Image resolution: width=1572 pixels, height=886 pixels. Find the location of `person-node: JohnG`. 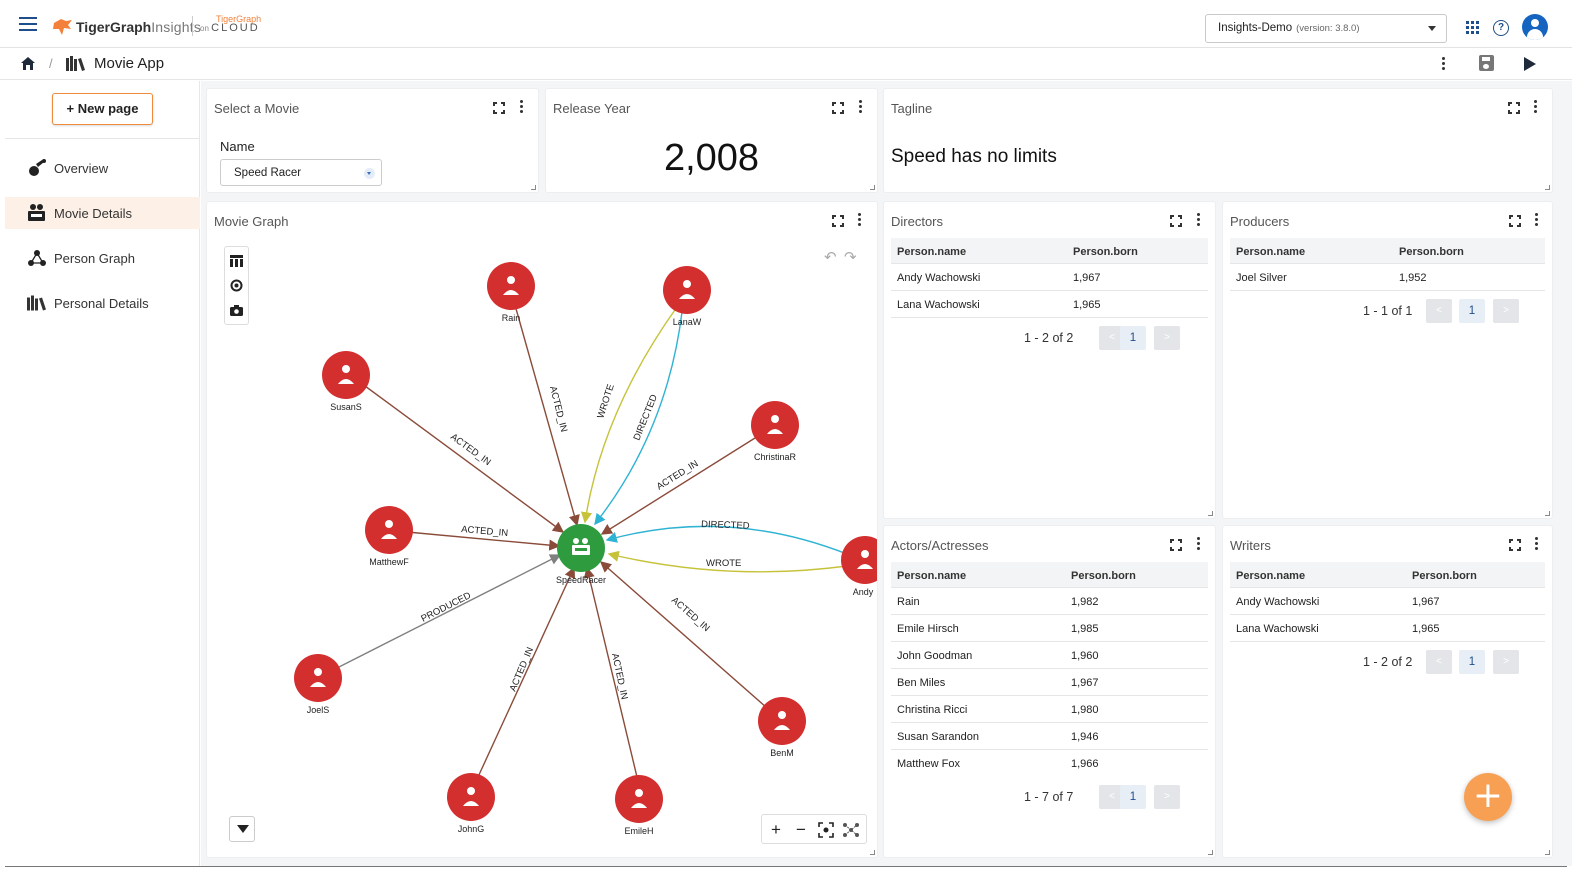

person-node: JohnG is located at coordinates (471, 803).